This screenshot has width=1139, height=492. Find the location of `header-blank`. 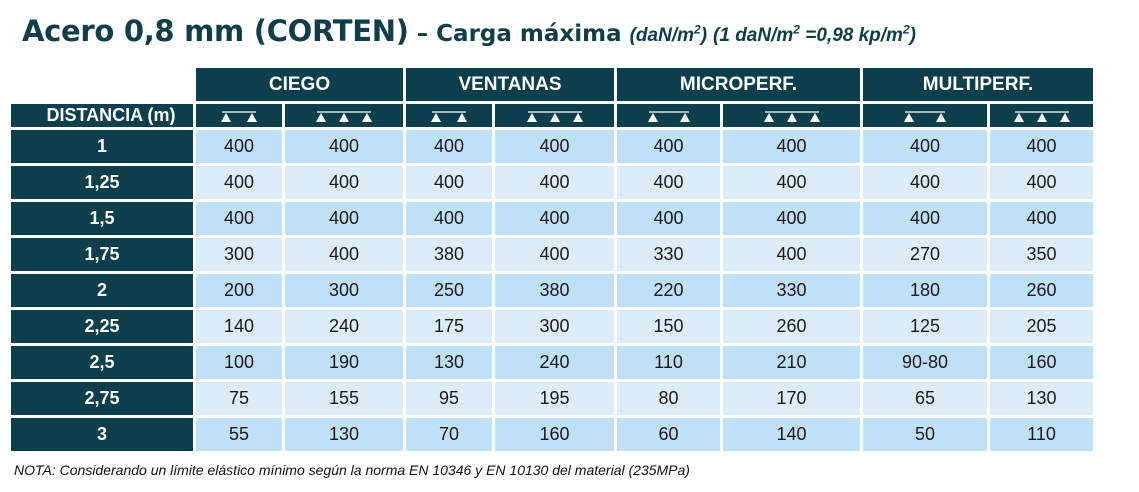

header-blank is located at coordinates (102, 84).